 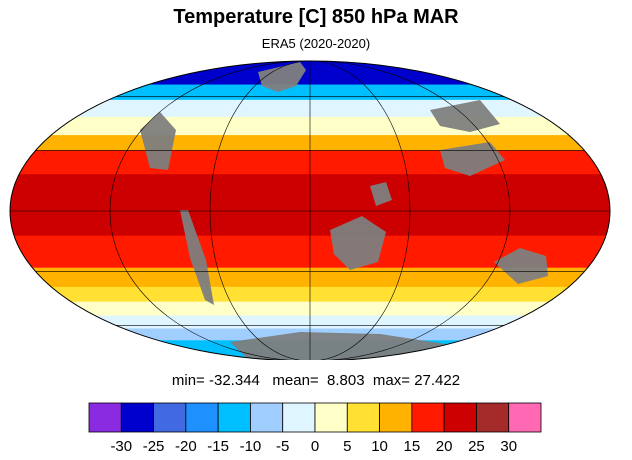 I want to click on map-title: Temperature [C] 850 hPa MAR, so click(x=316, y=17).